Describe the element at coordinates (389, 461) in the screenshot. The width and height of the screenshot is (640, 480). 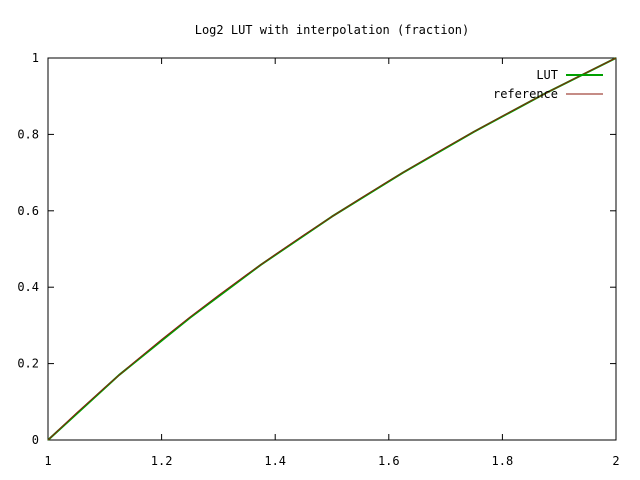
I see `x-tick-label: 1.6` at that location.